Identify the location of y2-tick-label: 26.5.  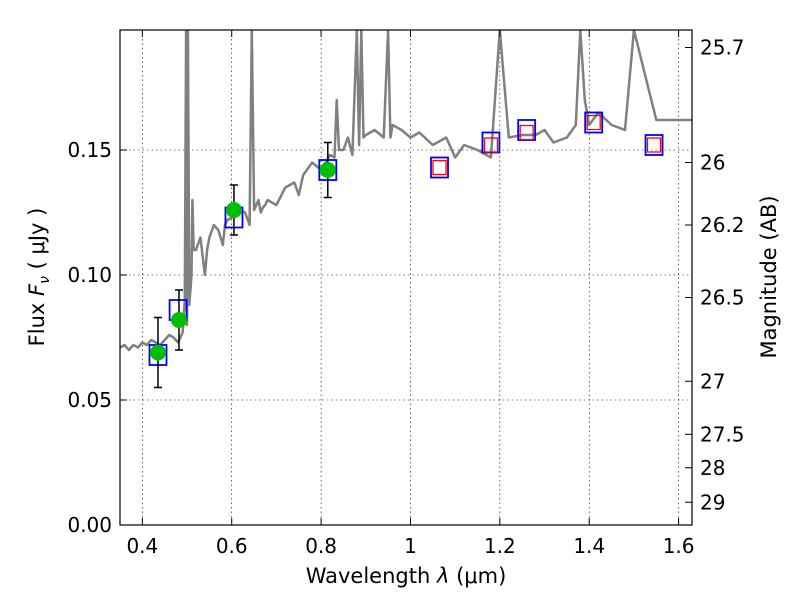
(722, 298).